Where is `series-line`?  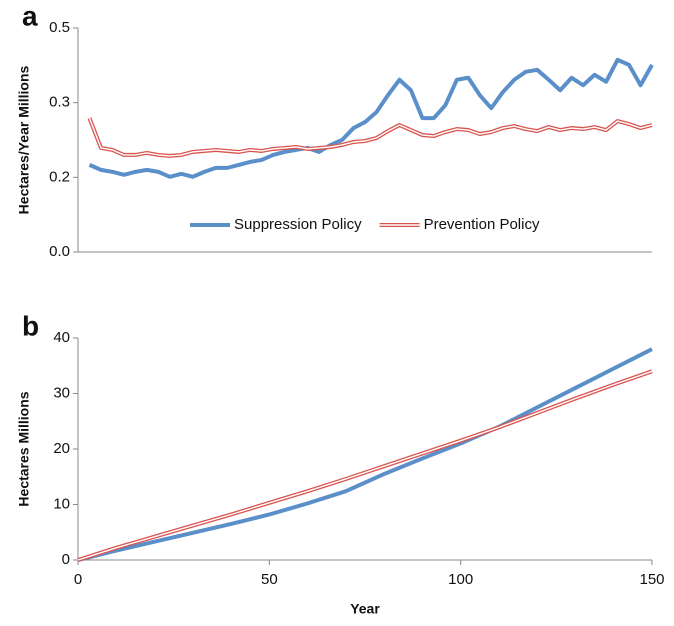
series-line is located at coordinates (370, 137).